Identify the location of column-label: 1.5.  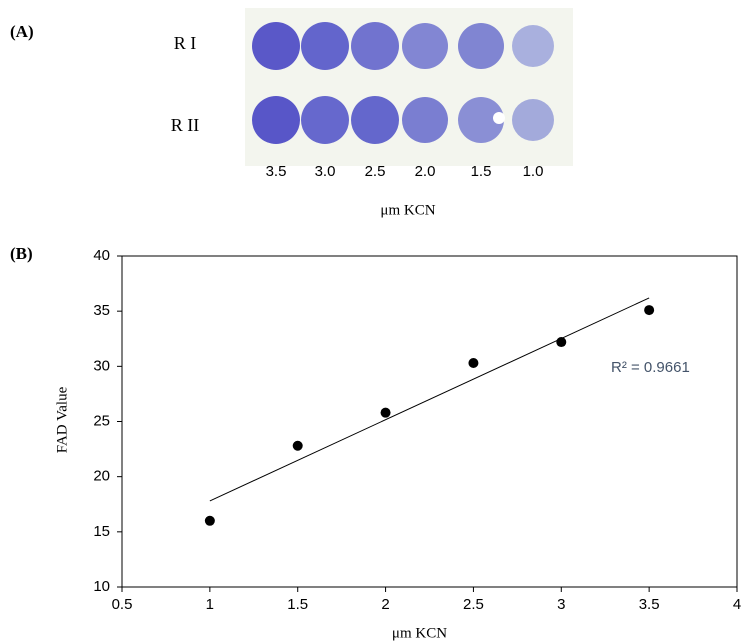
(481, 171).